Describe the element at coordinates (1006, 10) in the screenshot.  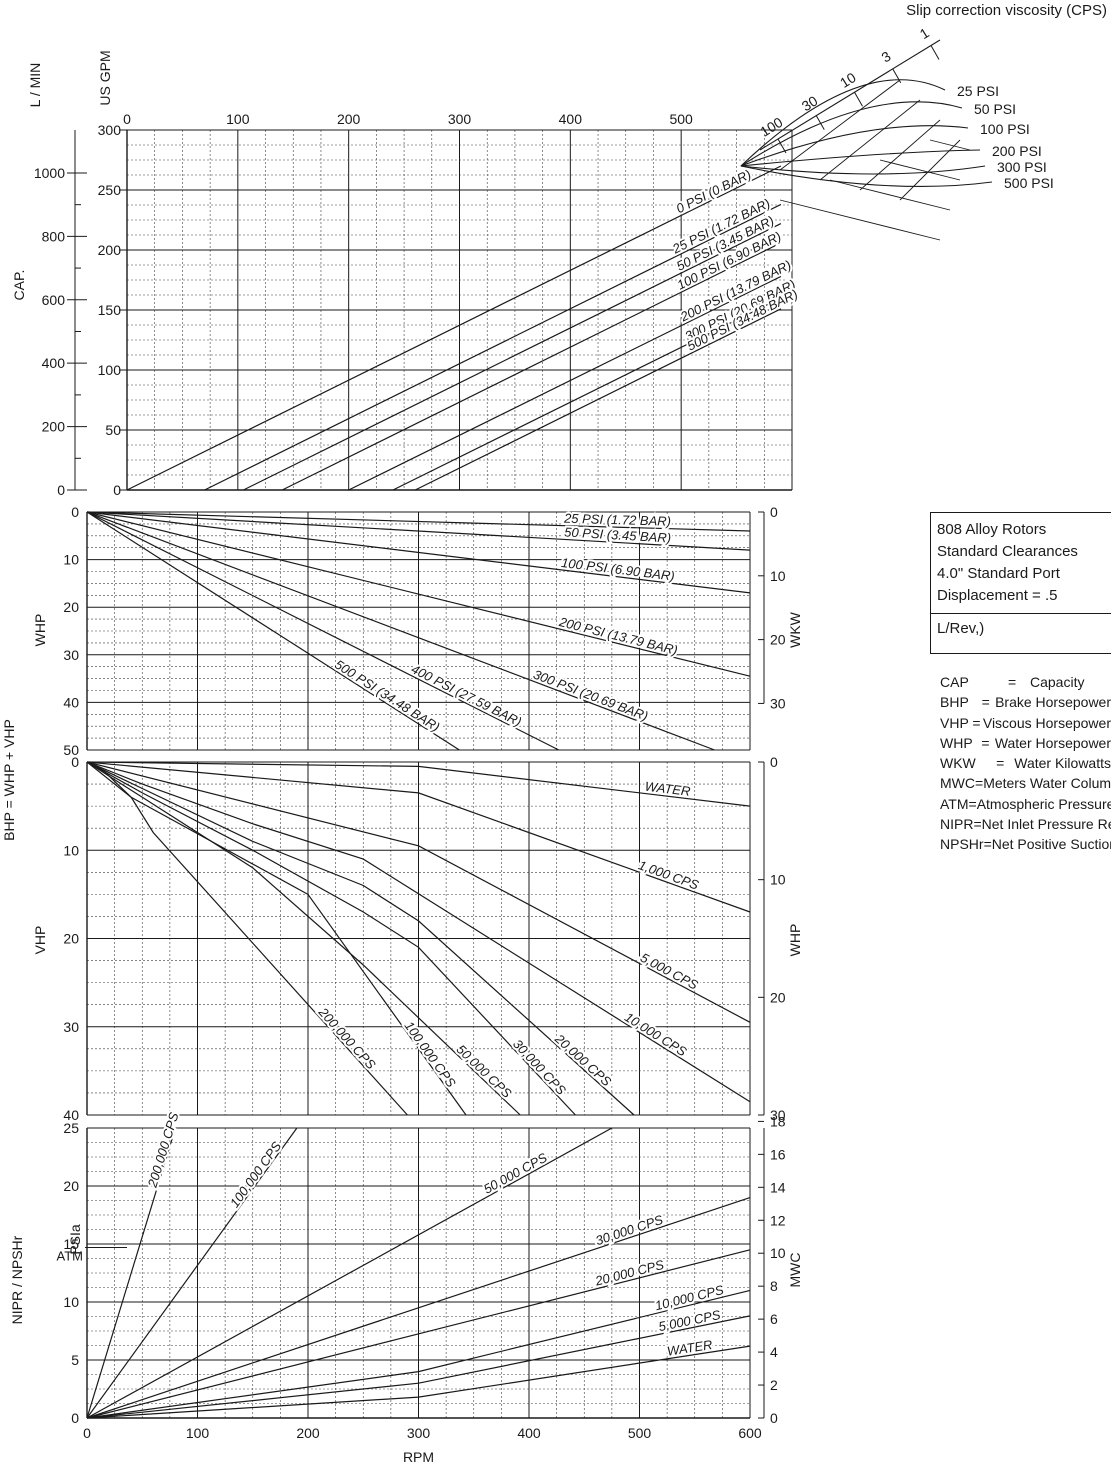
I see `slip-title: Slip correction viscosity (CPS)` at that location.